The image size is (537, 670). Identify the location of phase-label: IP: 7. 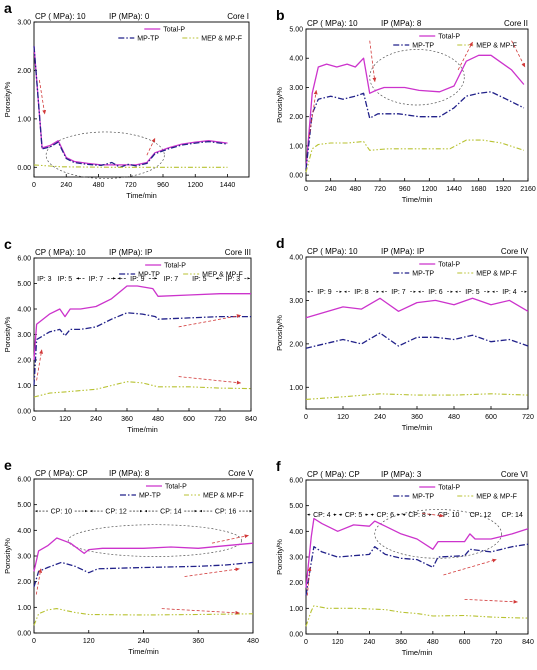
(171, 279).